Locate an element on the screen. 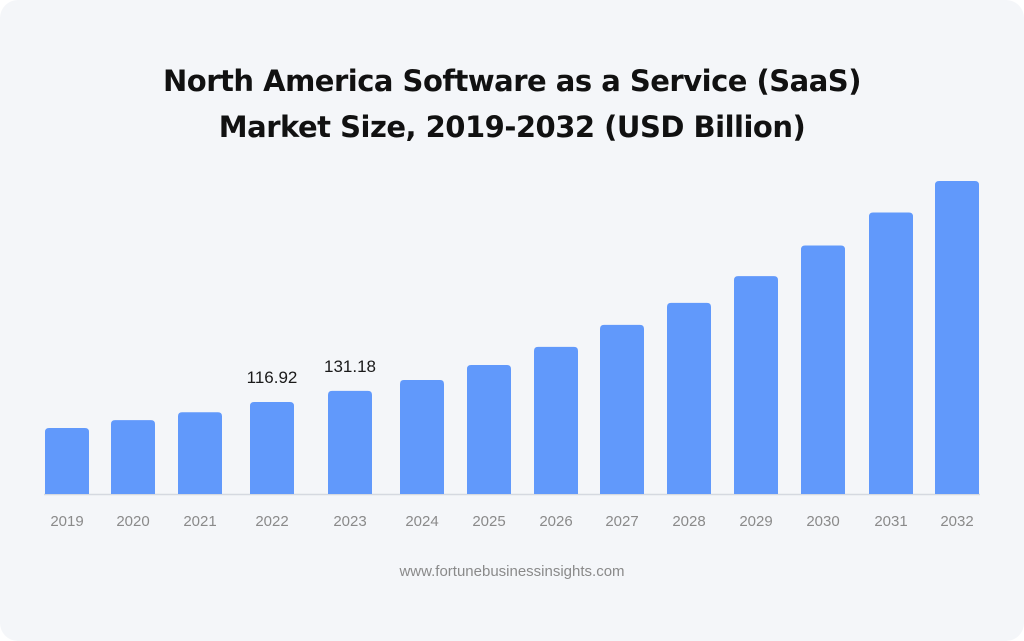 This screenshot has width=1024, height=641. x-tick-label: 2021 is located at coordinates (199, 521).